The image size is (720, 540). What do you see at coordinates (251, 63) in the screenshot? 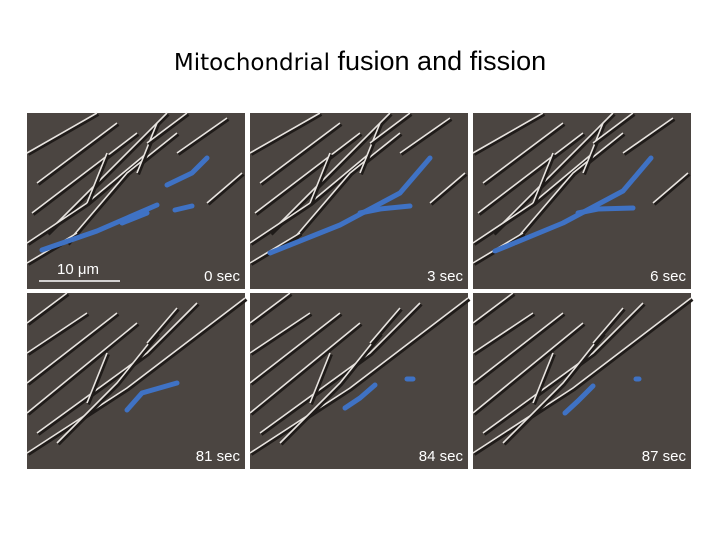
I see `title-first: Mitochondrial` at bounding box center [251, 63].